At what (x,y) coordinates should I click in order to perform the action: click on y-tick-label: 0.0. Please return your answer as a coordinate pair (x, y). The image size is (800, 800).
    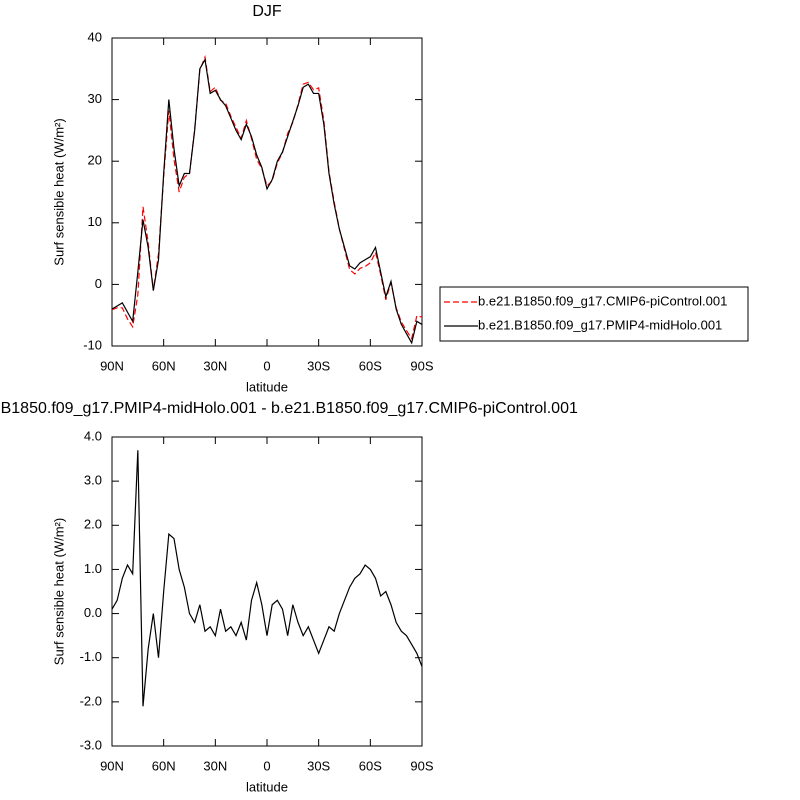
    Looking at the image, I should click on (93, 612).